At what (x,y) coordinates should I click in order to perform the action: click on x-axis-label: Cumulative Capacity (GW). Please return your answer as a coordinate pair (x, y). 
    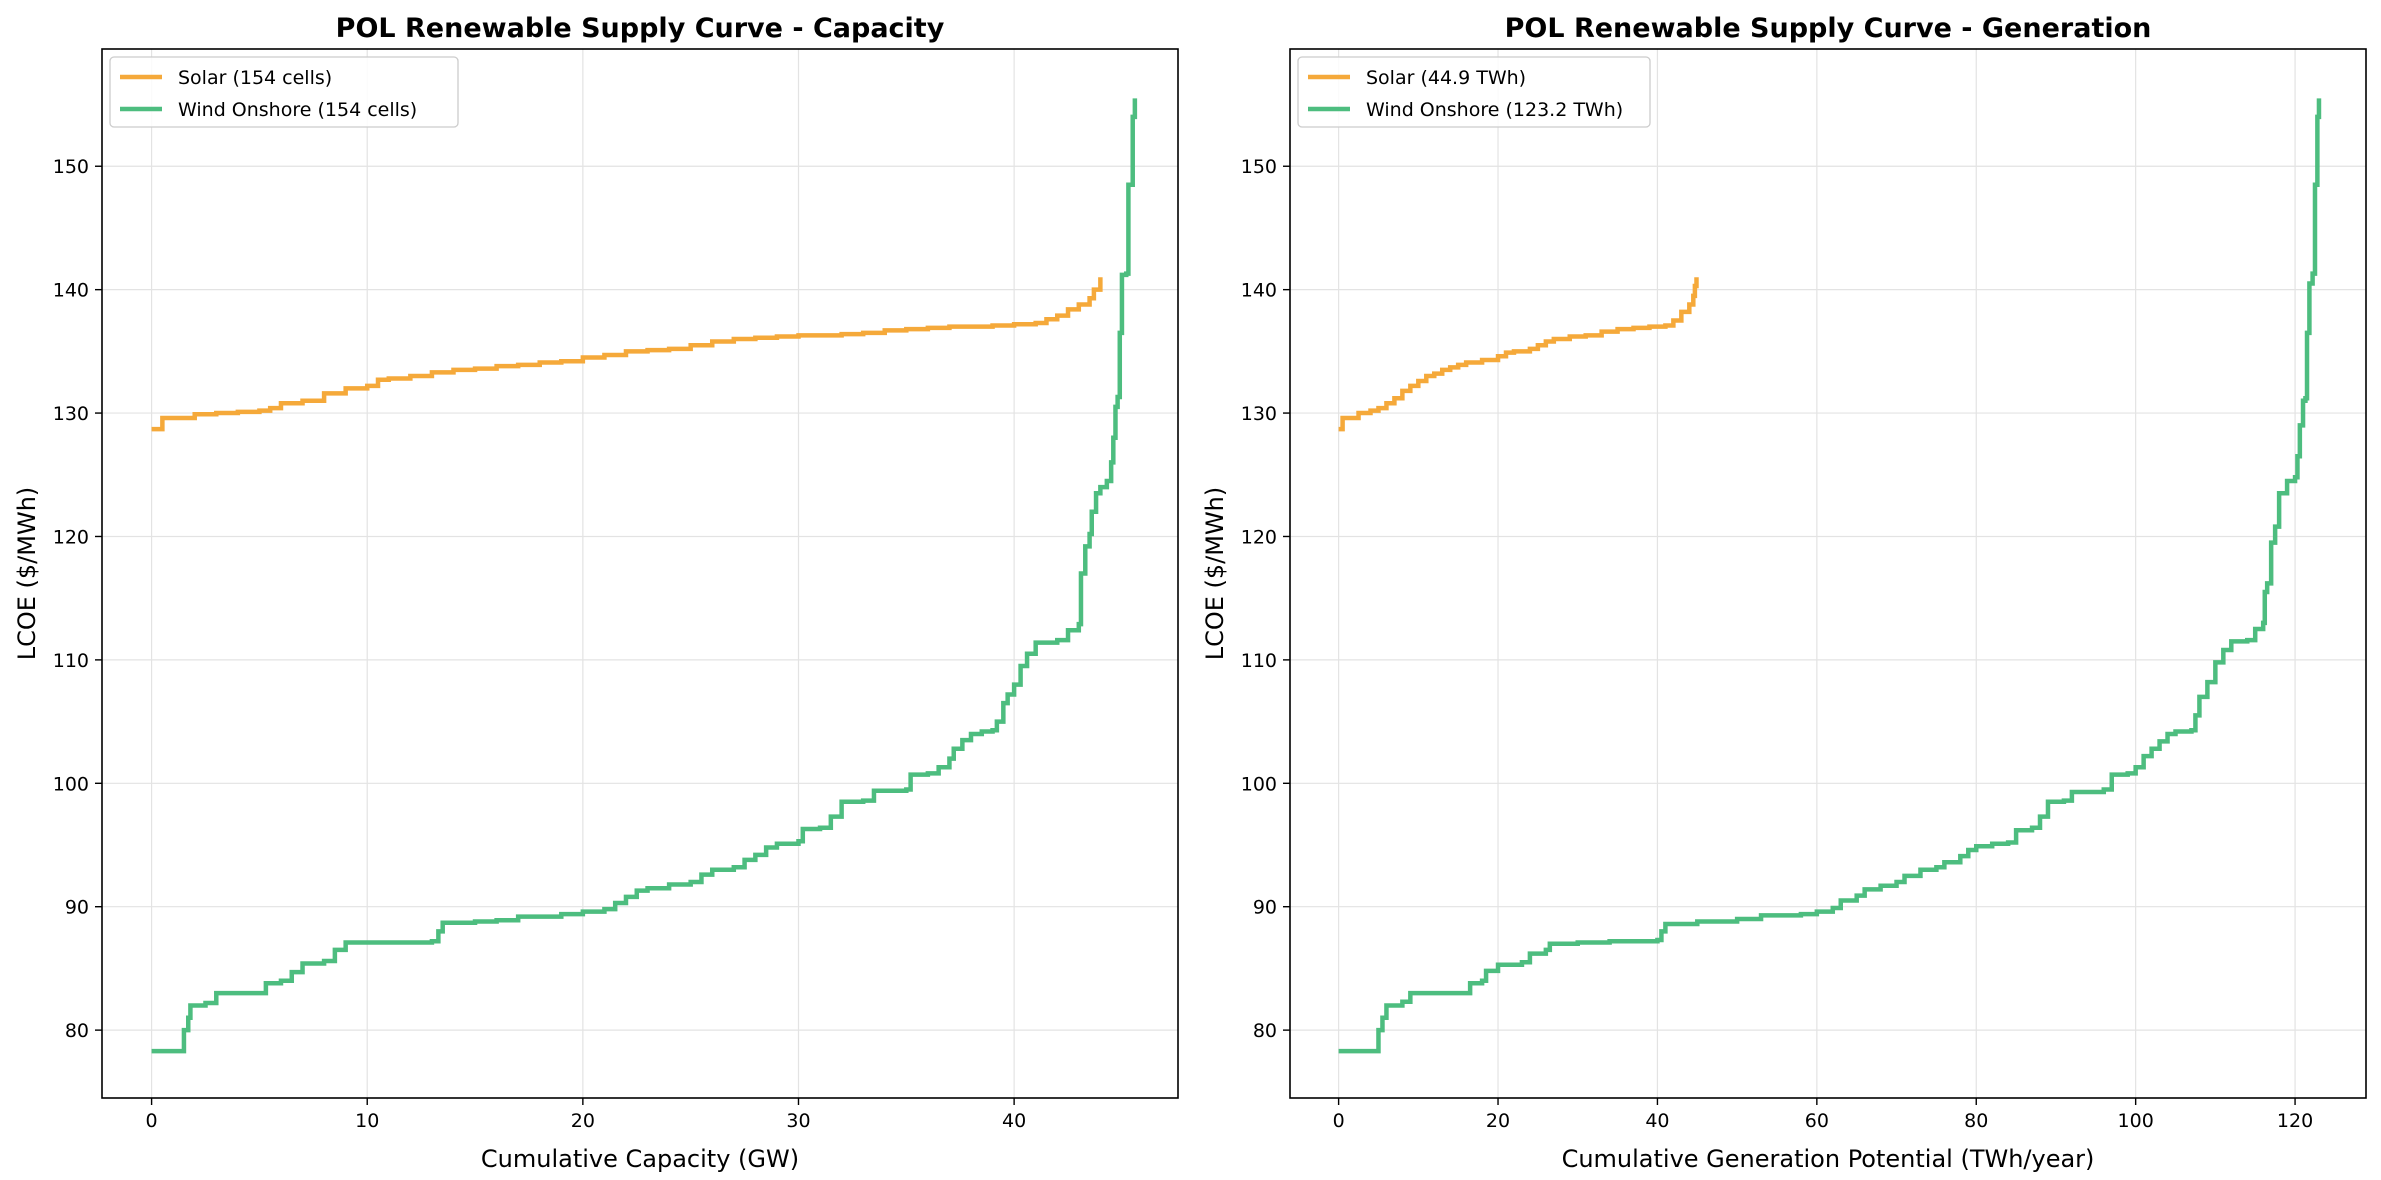
    Looking at the image, I should click on (640, 1159).